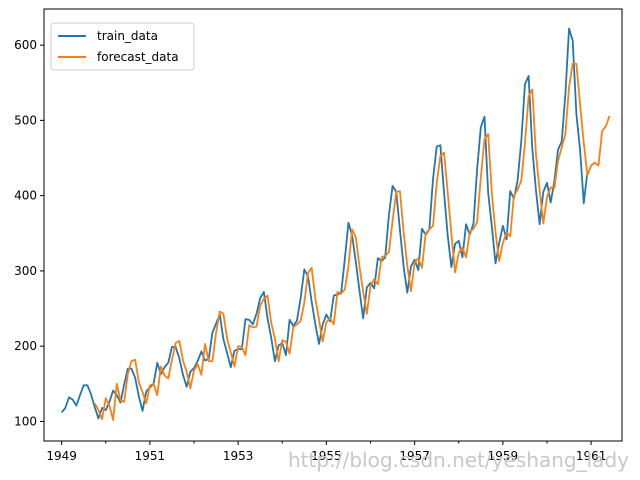  I want to click on x-tick-label-1951: 1951, so click(150, 456).